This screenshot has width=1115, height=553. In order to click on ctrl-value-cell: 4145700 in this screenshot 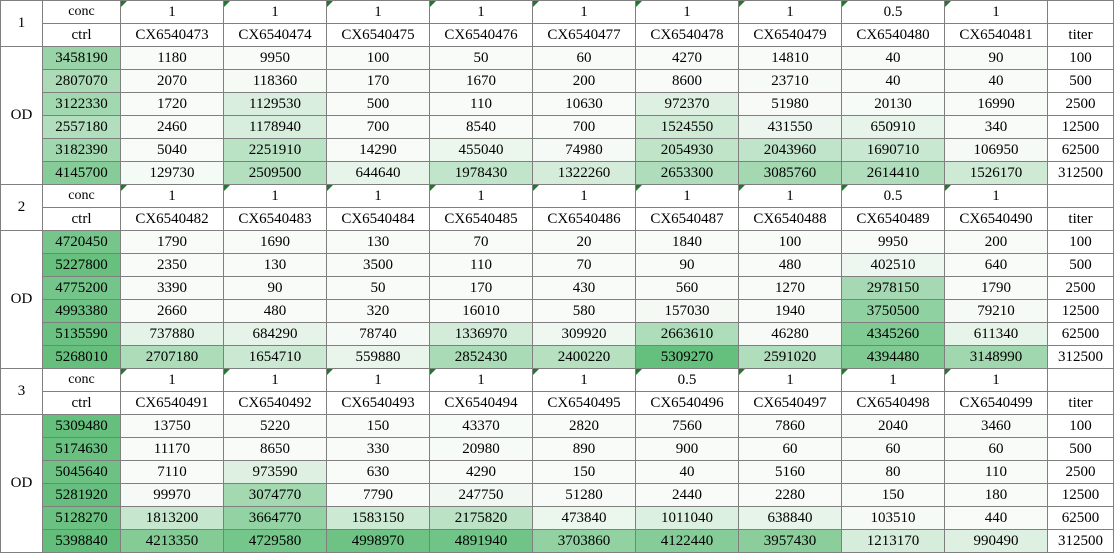, I will do `click(81, 173)`.